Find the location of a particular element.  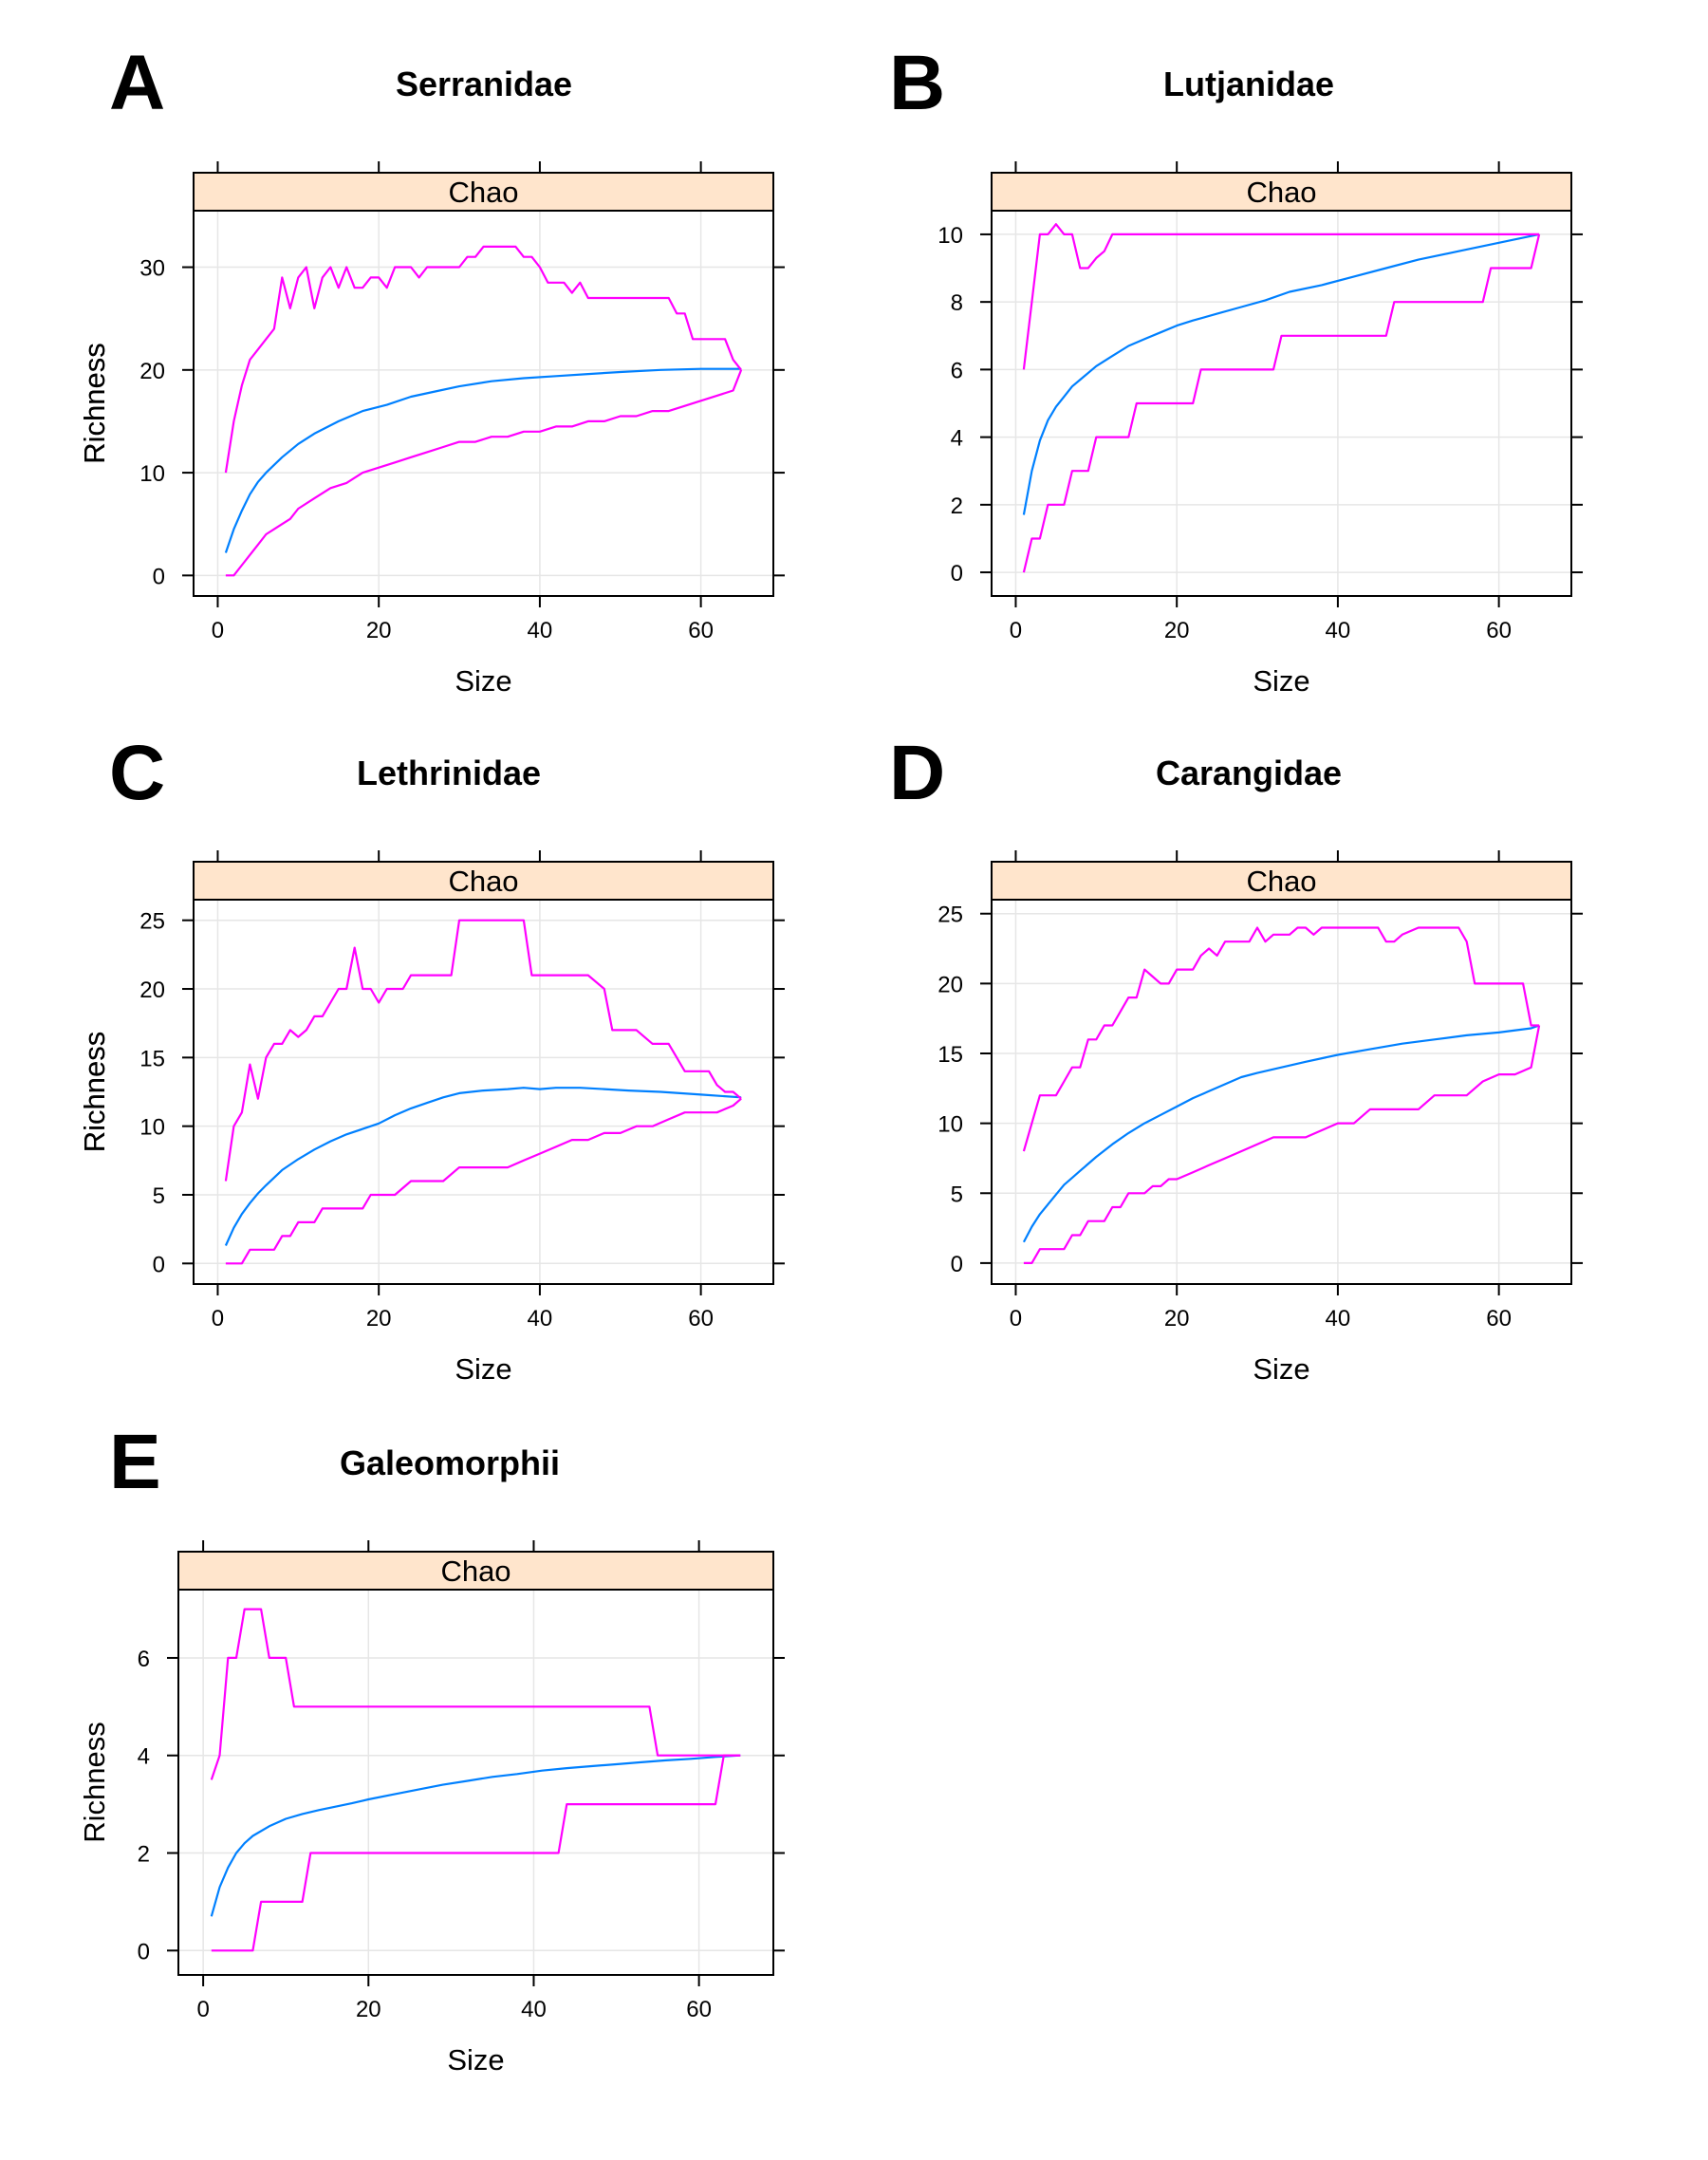

panel-title: Galeomorphii is located at coordinates (450, 1463).